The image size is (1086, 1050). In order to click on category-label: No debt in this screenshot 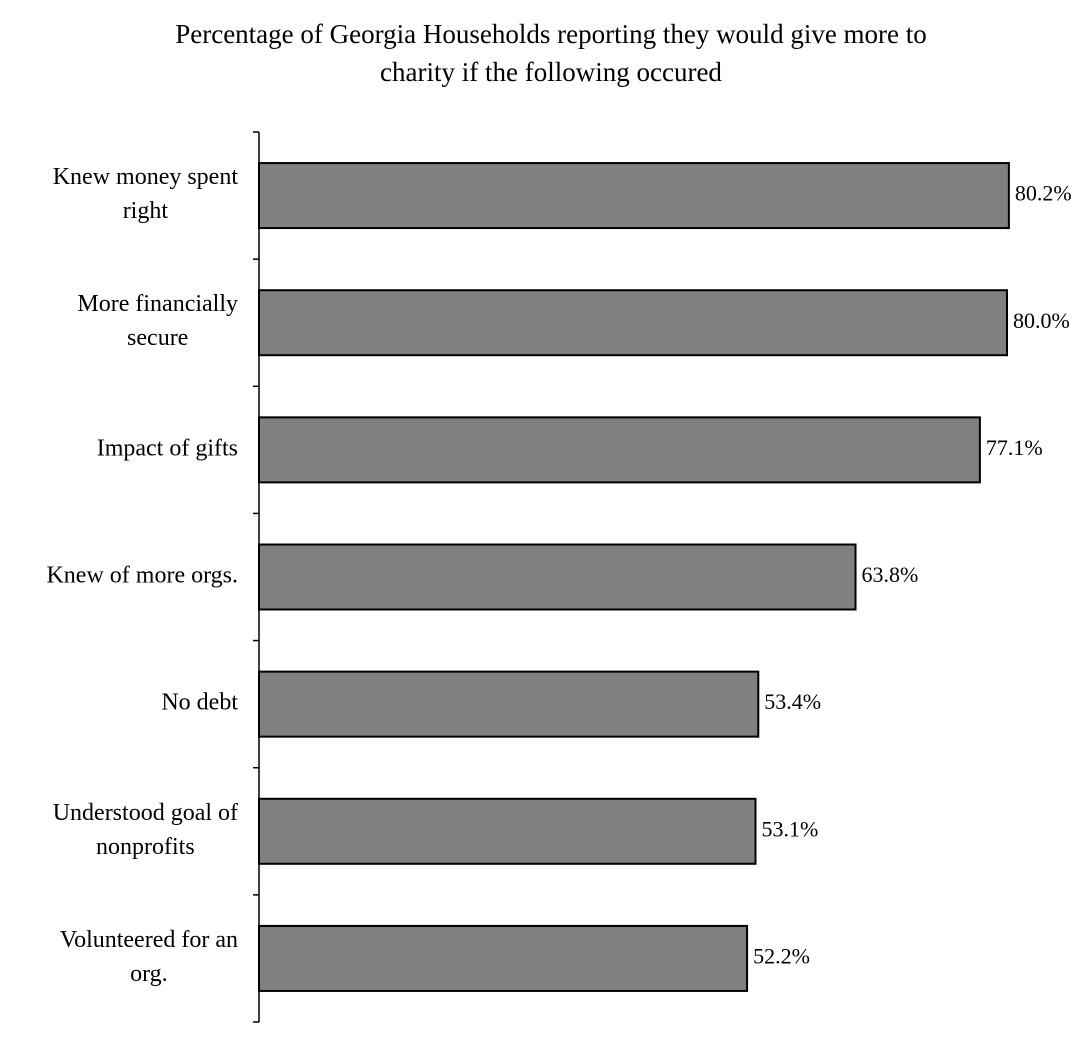, I will do `click(199, 703)`.